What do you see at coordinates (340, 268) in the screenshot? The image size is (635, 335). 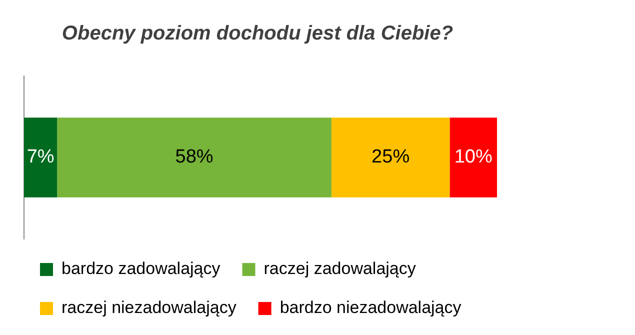 I see `legend-label: raczej zadowalający` at bounding box center [340, 268].